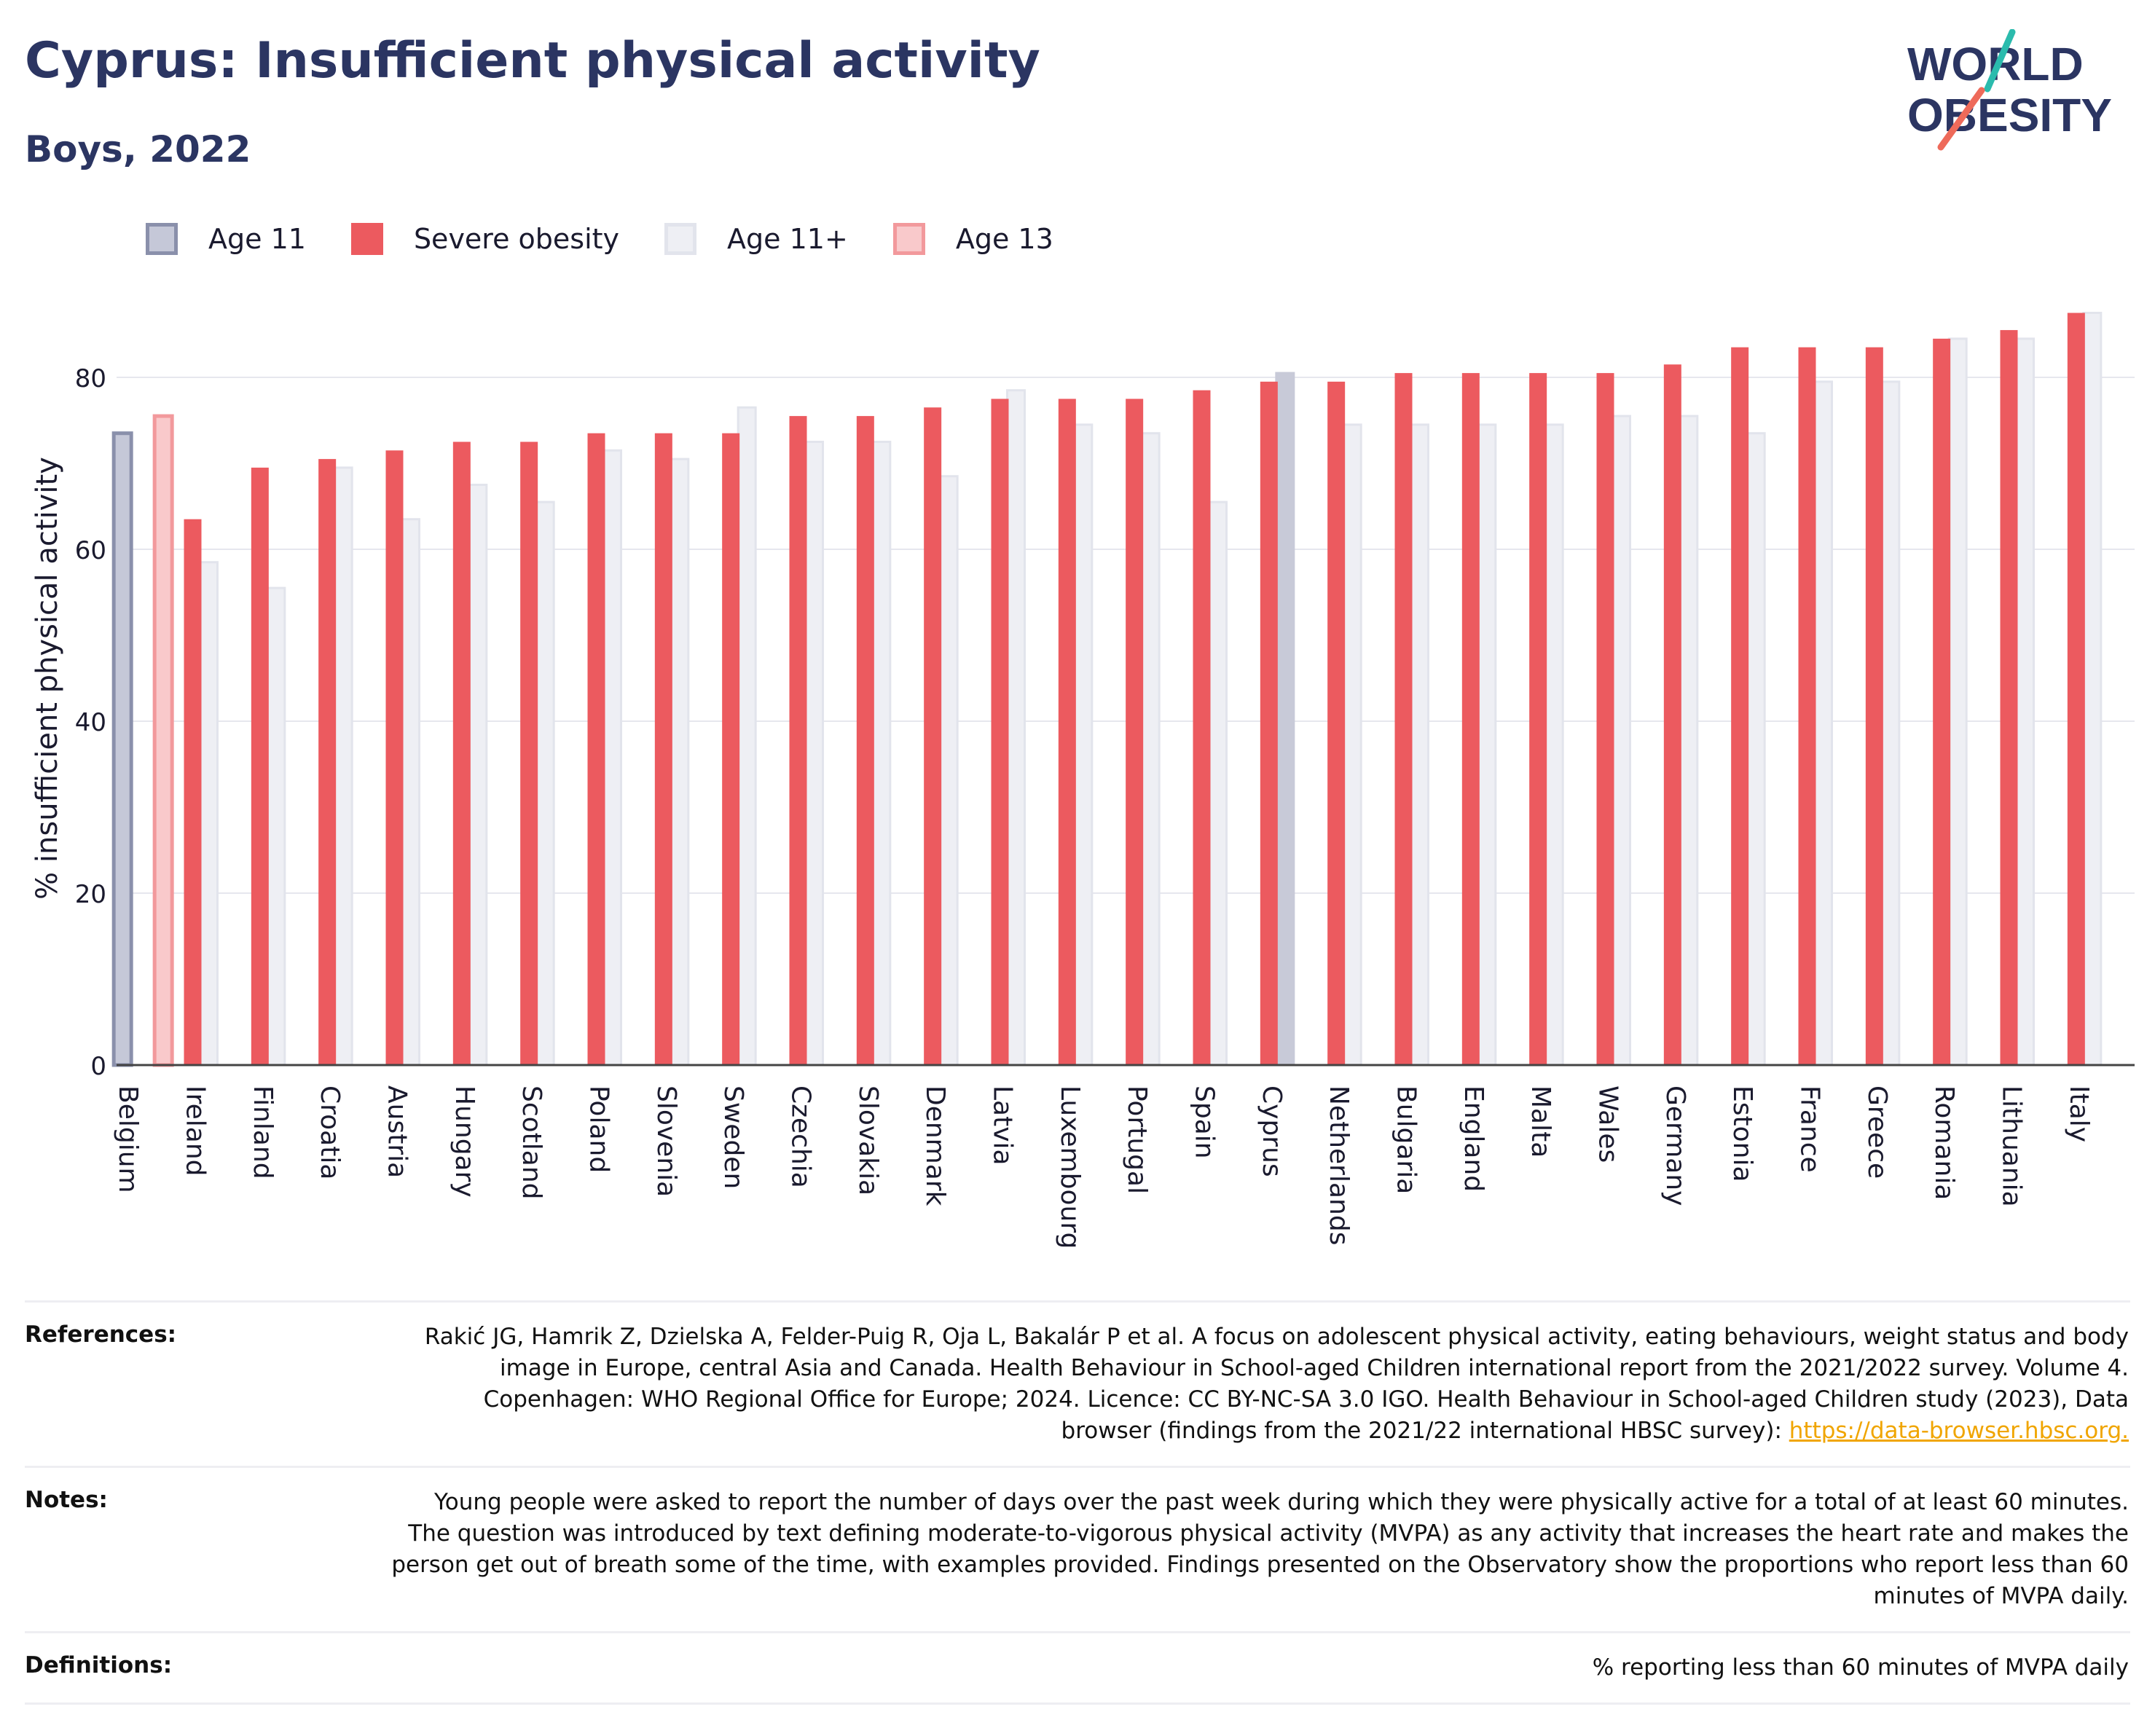 The image size is (2155, 1736). I want to click on bar-hungary-age-11-plus, so click(478, 775).